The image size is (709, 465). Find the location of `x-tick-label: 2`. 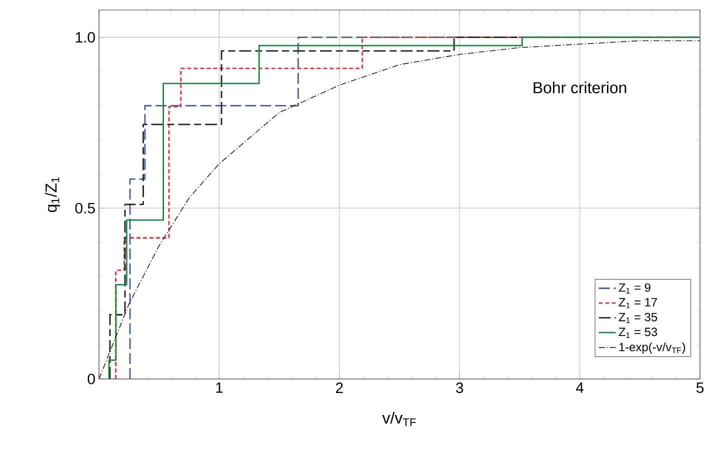

x-tick-label: 2 is located at coordinates (339, 387).